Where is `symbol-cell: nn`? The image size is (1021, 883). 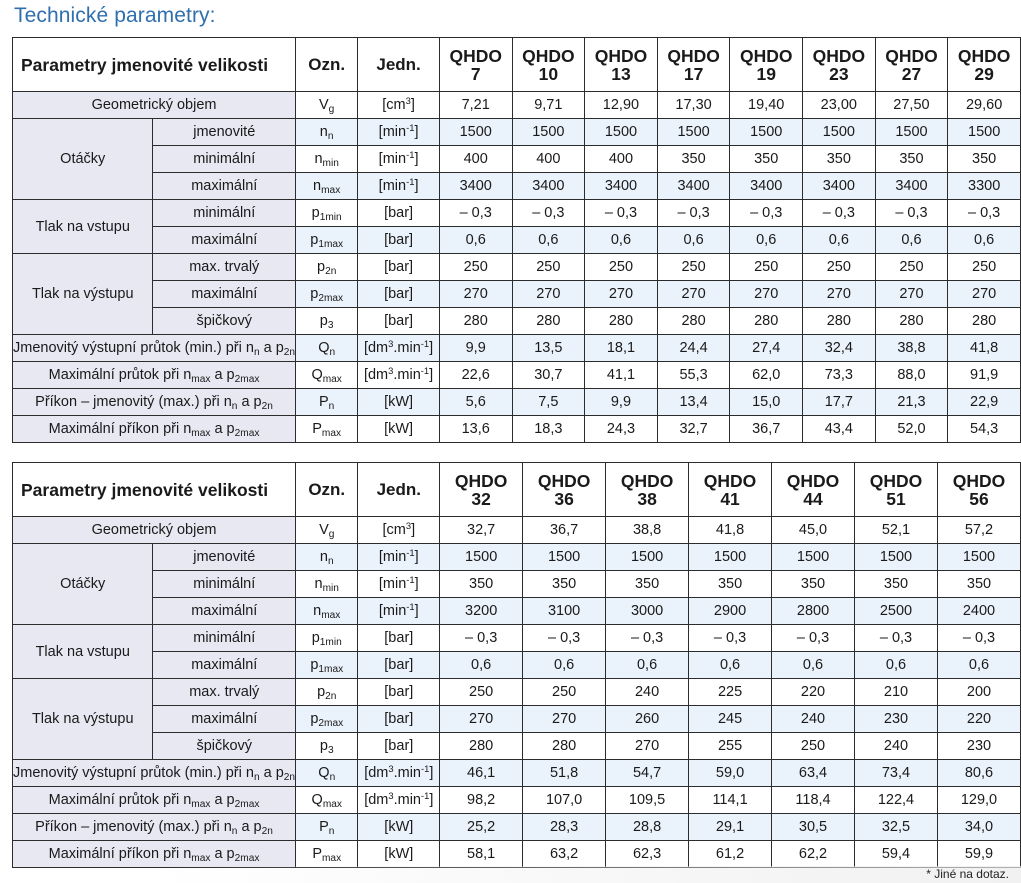
symbol-cell: nn is located at coordinates (327, 132).